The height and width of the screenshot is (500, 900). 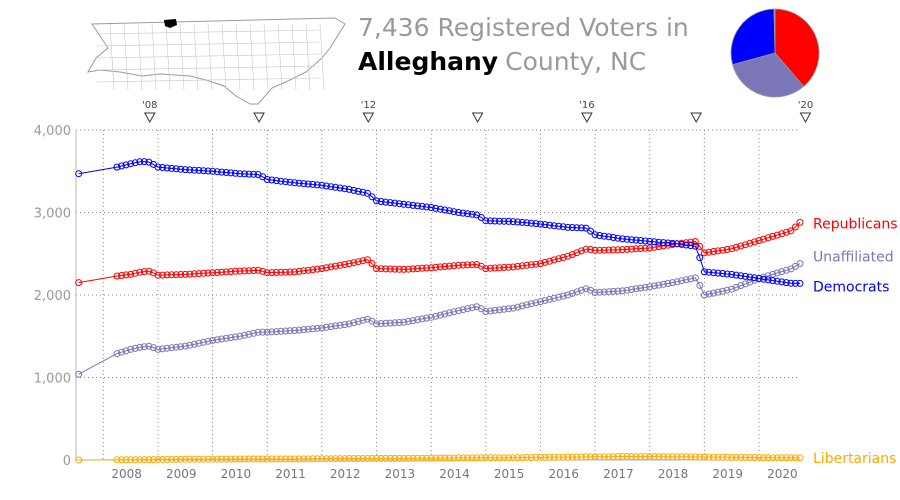 I want to click on election-label: '20, so click(x=805, y=105).